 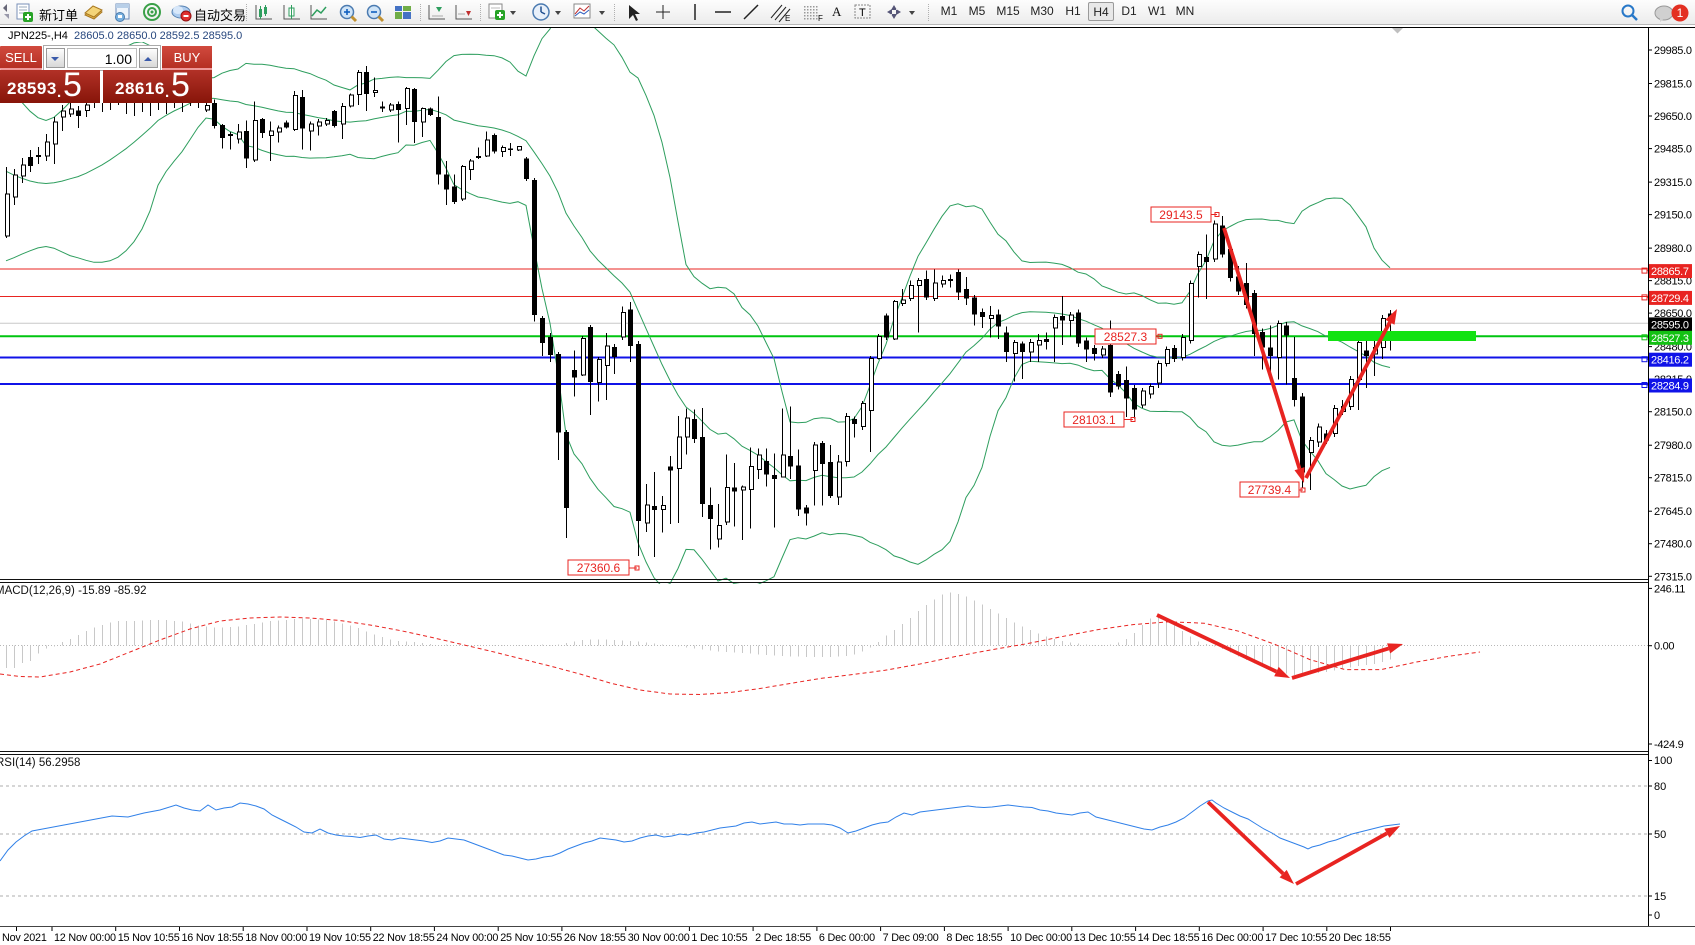 I want to click on svg-text: 30 Nov 00:00, so click(x=659, y=938).